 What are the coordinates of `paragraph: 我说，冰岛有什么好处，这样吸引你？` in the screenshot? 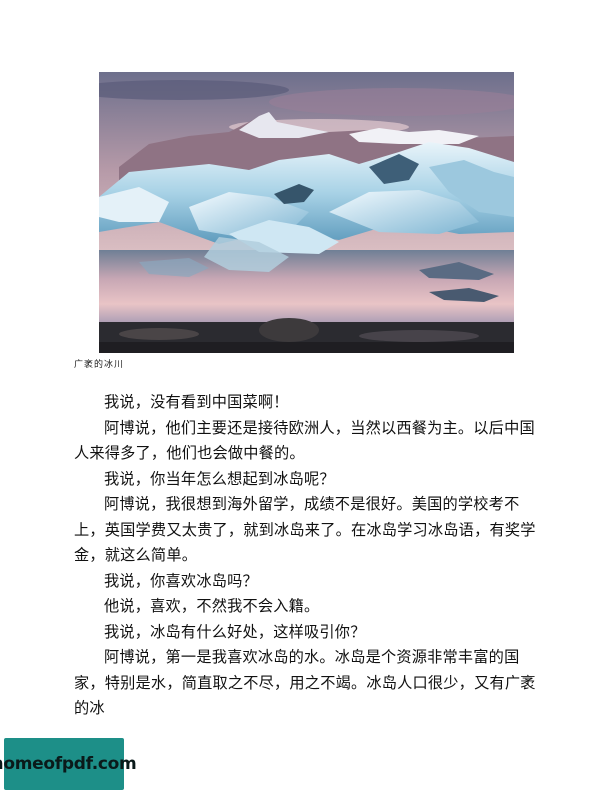 It's located at (235, 631).